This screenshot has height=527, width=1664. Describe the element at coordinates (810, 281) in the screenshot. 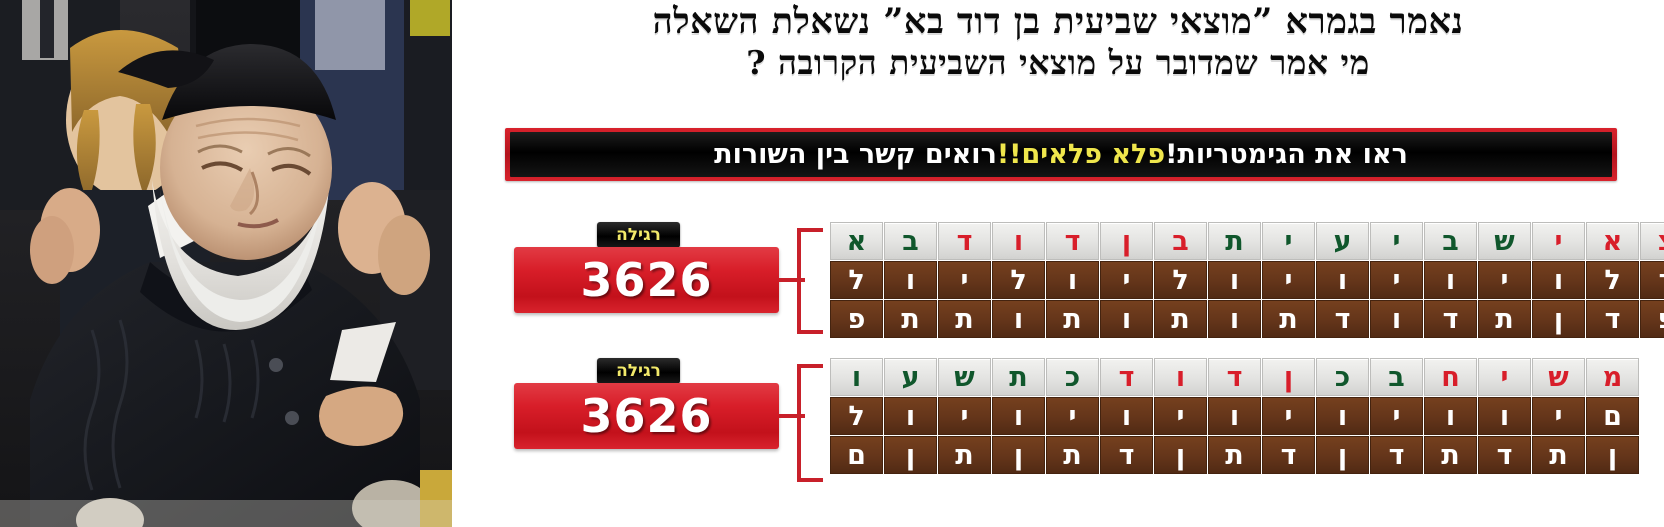

I see `bracket-icon` at that location.